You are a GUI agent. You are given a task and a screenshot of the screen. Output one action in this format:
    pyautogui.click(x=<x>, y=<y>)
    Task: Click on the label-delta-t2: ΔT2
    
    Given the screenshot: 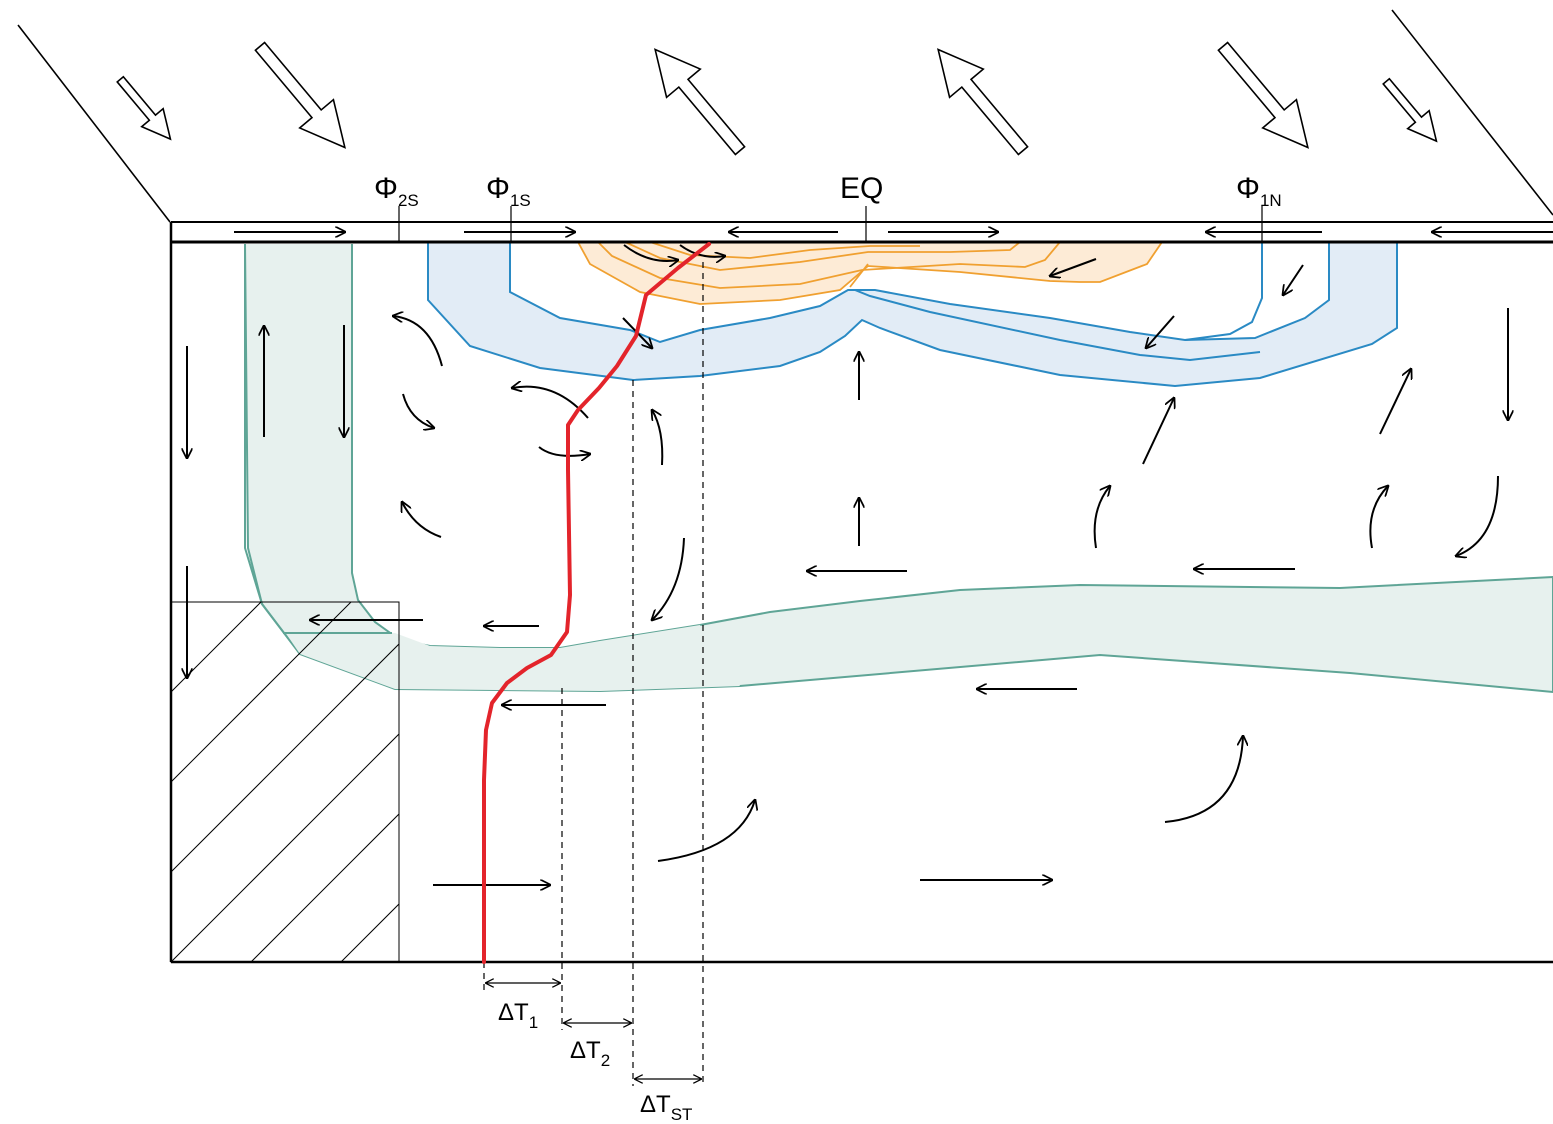 What is the action you would take?
    pyautogui.click(x=590, y=1053)
    